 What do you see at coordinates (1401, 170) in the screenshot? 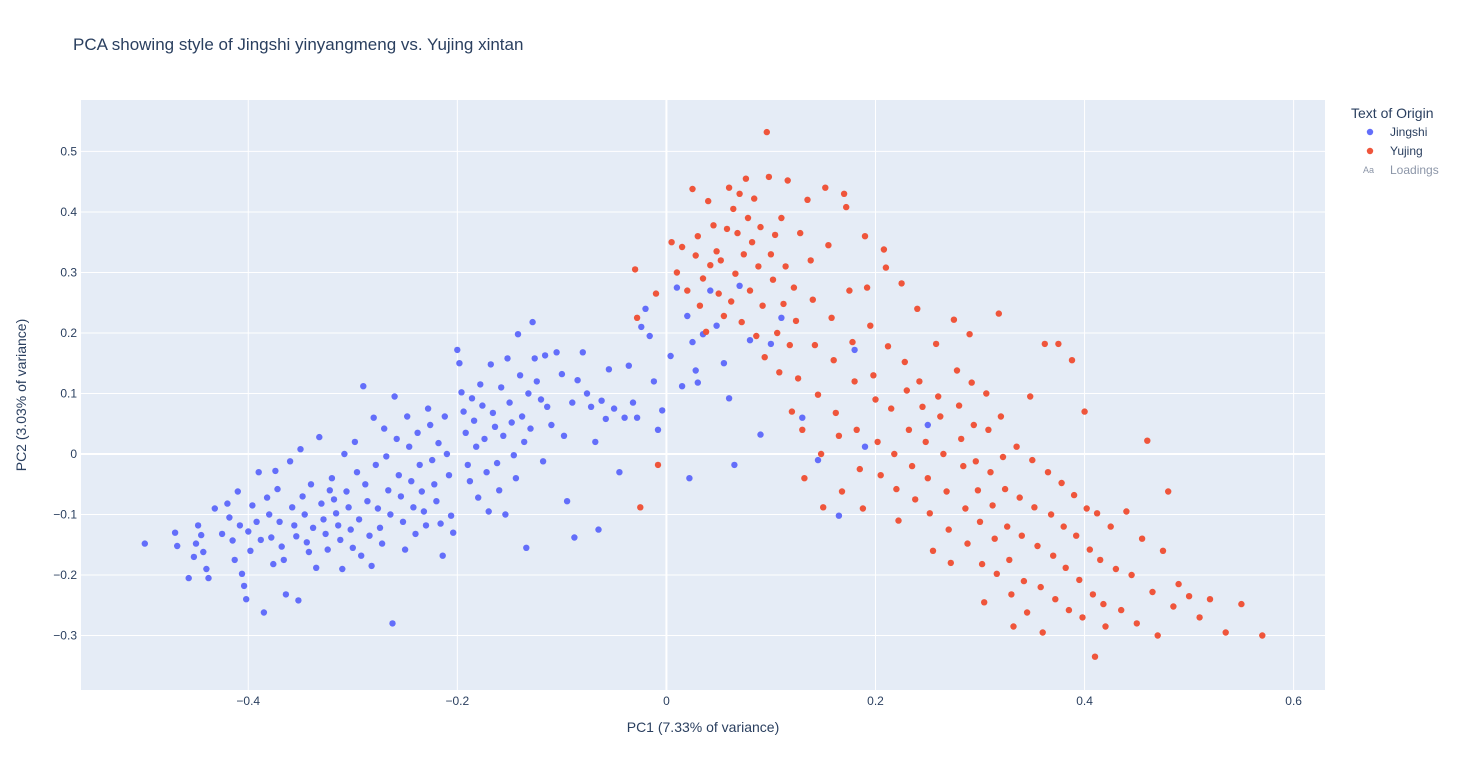
I see `legend-item-loadings: Aa Loadings` at bounding box center [1401, 170].